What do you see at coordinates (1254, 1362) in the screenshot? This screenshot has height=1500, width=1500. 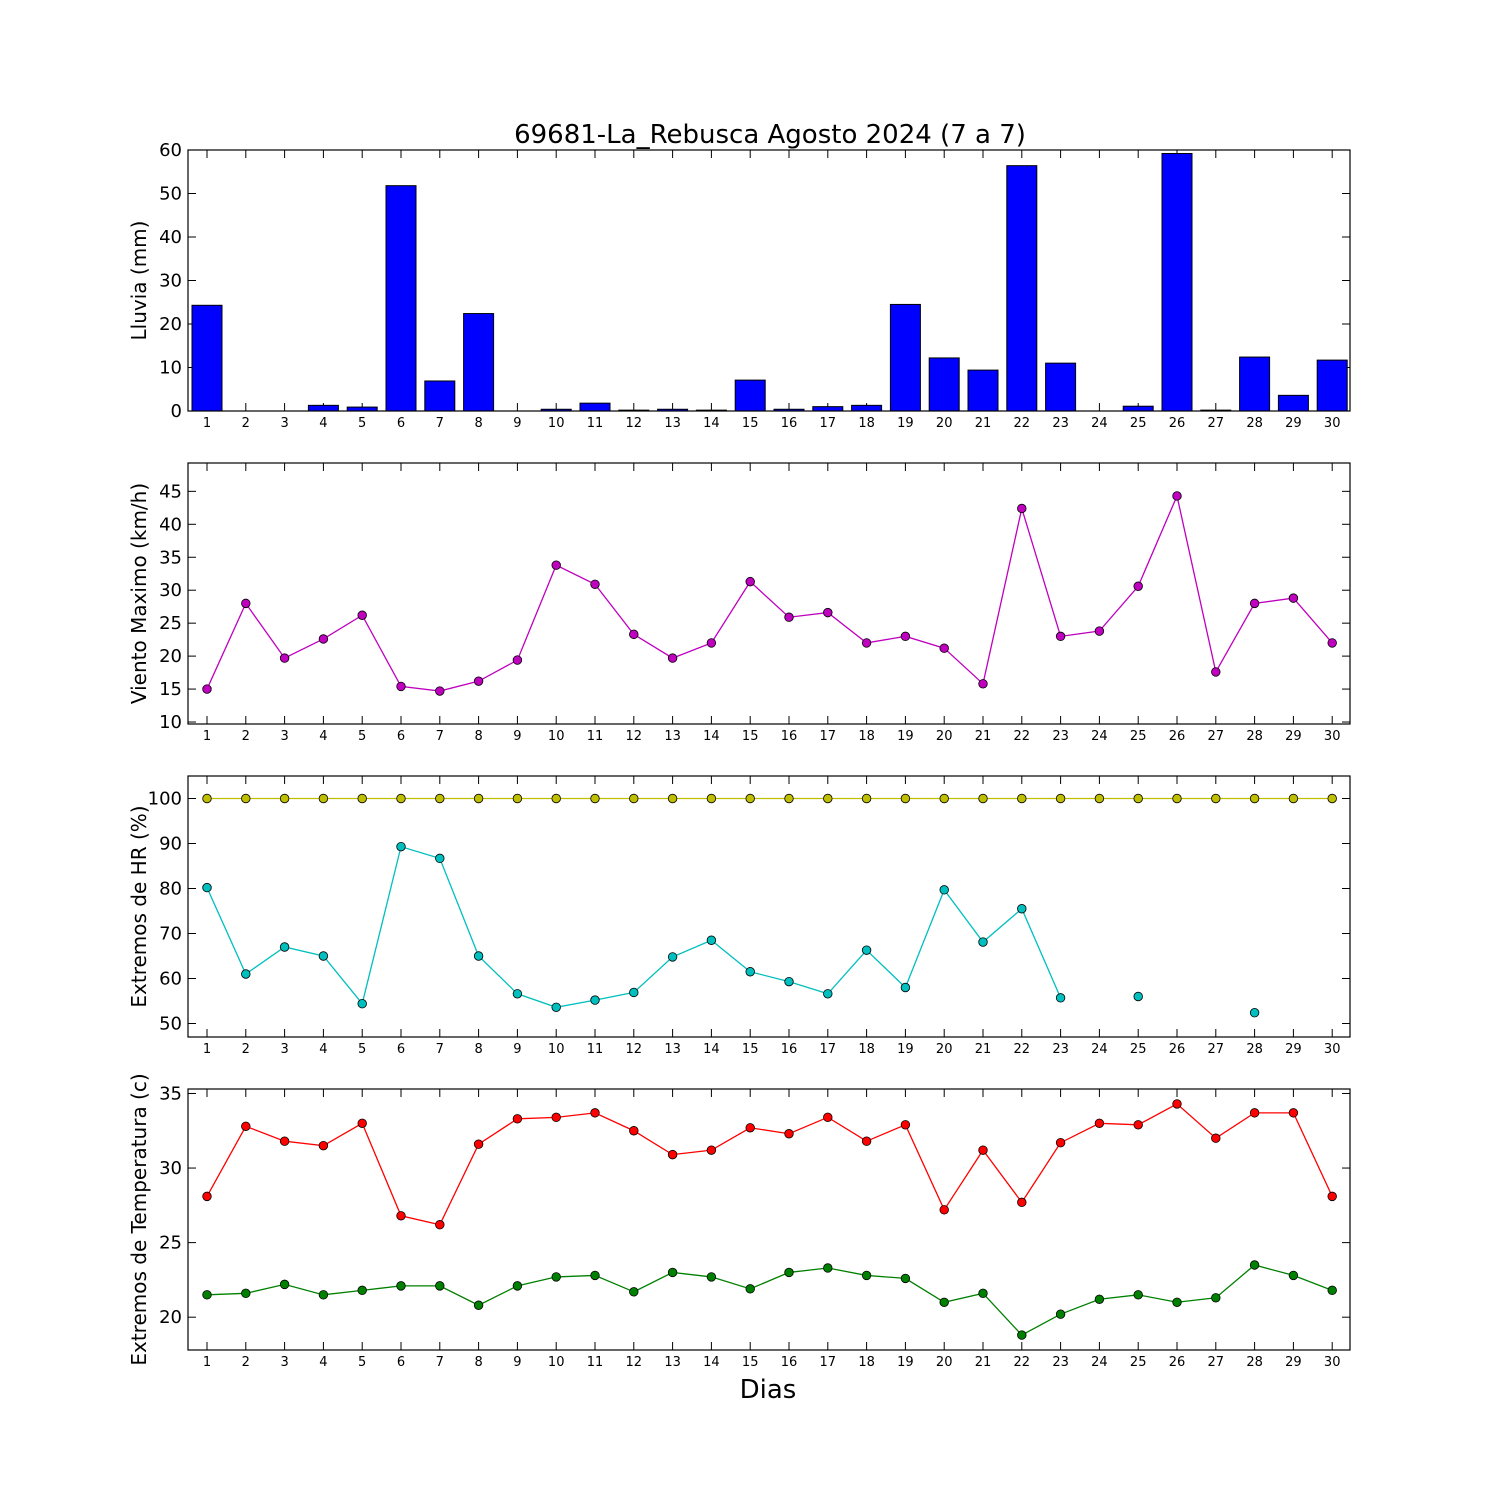 I see `x-tick-label: 28` at bounding box center [1254, 1362].